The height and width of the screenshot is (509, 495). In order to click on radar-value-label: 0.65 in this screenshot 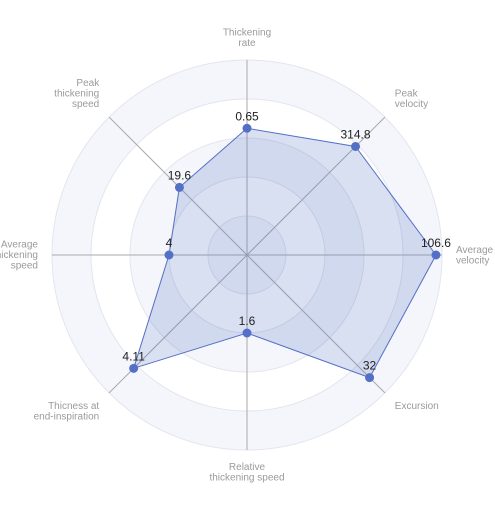, I will do `click(247, 116)`.